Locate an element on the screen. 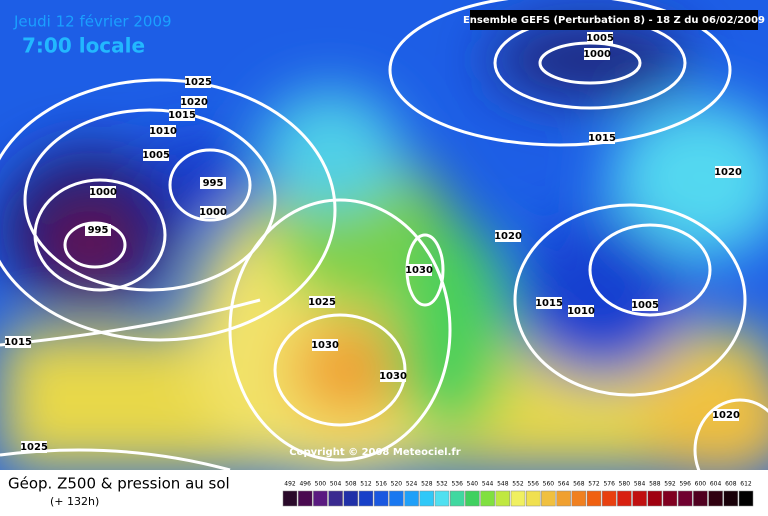  scale-label: 524 is located at coordinates (412, 484).